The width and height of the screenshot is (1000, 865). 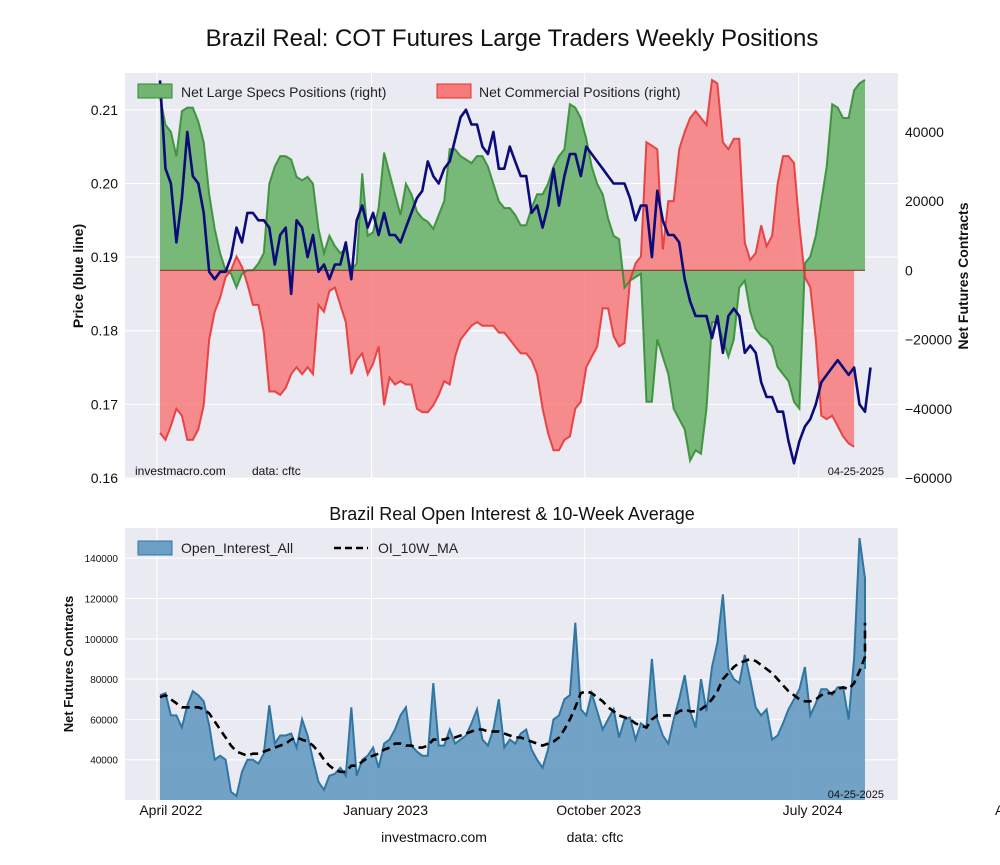 I want to click on date-tick-label: October 2023, so click(x=598, y=810).